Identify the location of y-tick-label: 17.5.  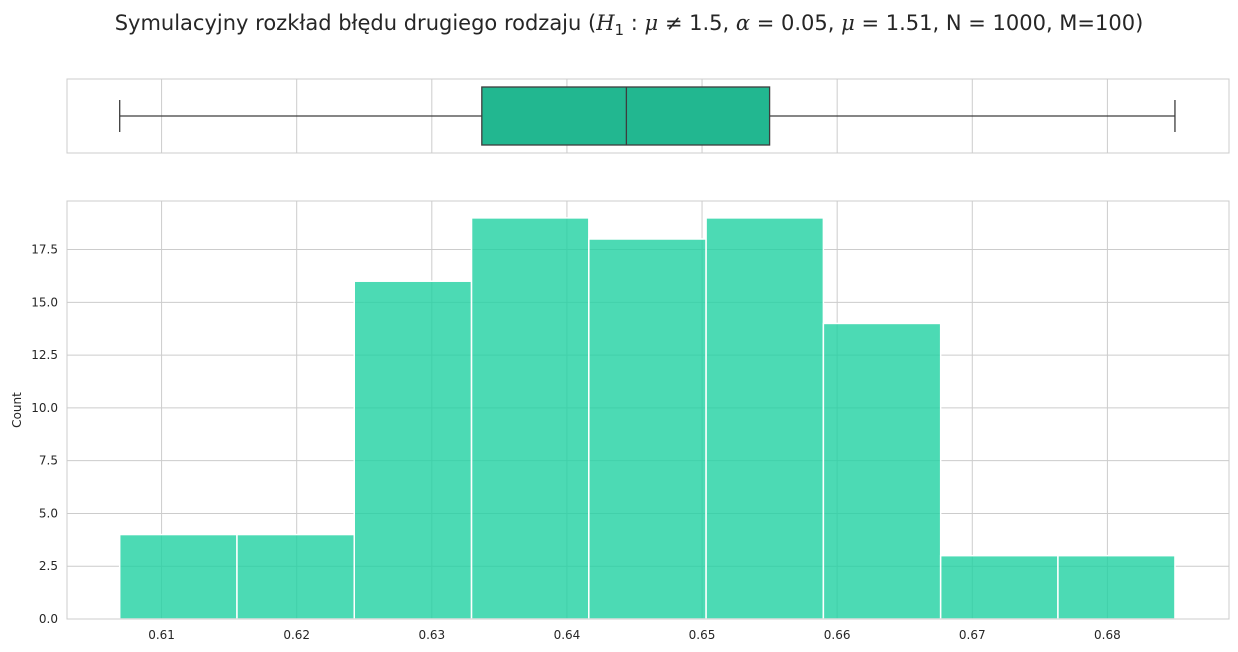
(44, 250).